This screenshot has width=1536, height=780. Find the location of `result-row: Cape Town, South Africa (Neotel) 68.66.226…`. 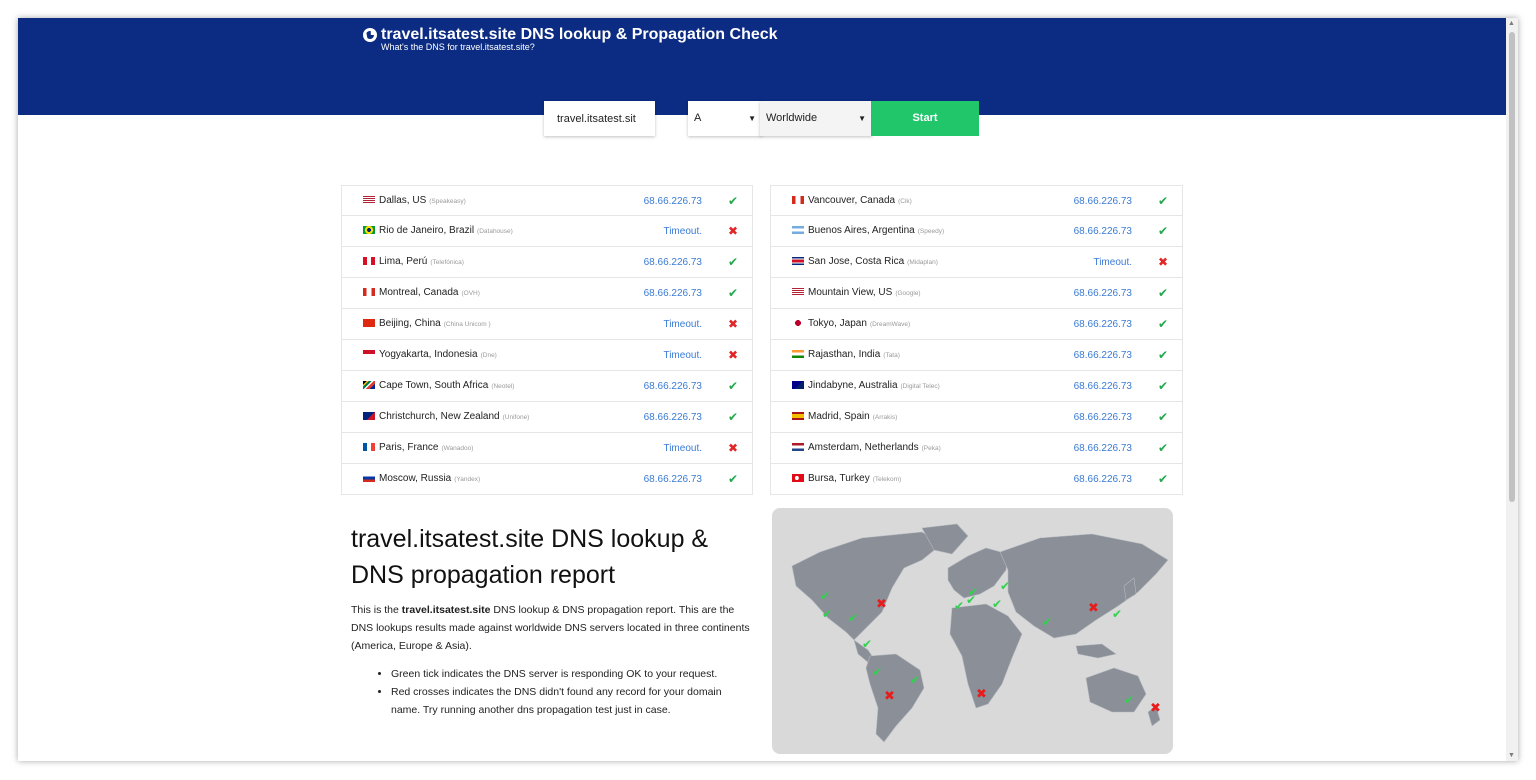

result-row: Cape Town, South Africa (Neotel) 68.66.226… is located at coordinates (547, 386).